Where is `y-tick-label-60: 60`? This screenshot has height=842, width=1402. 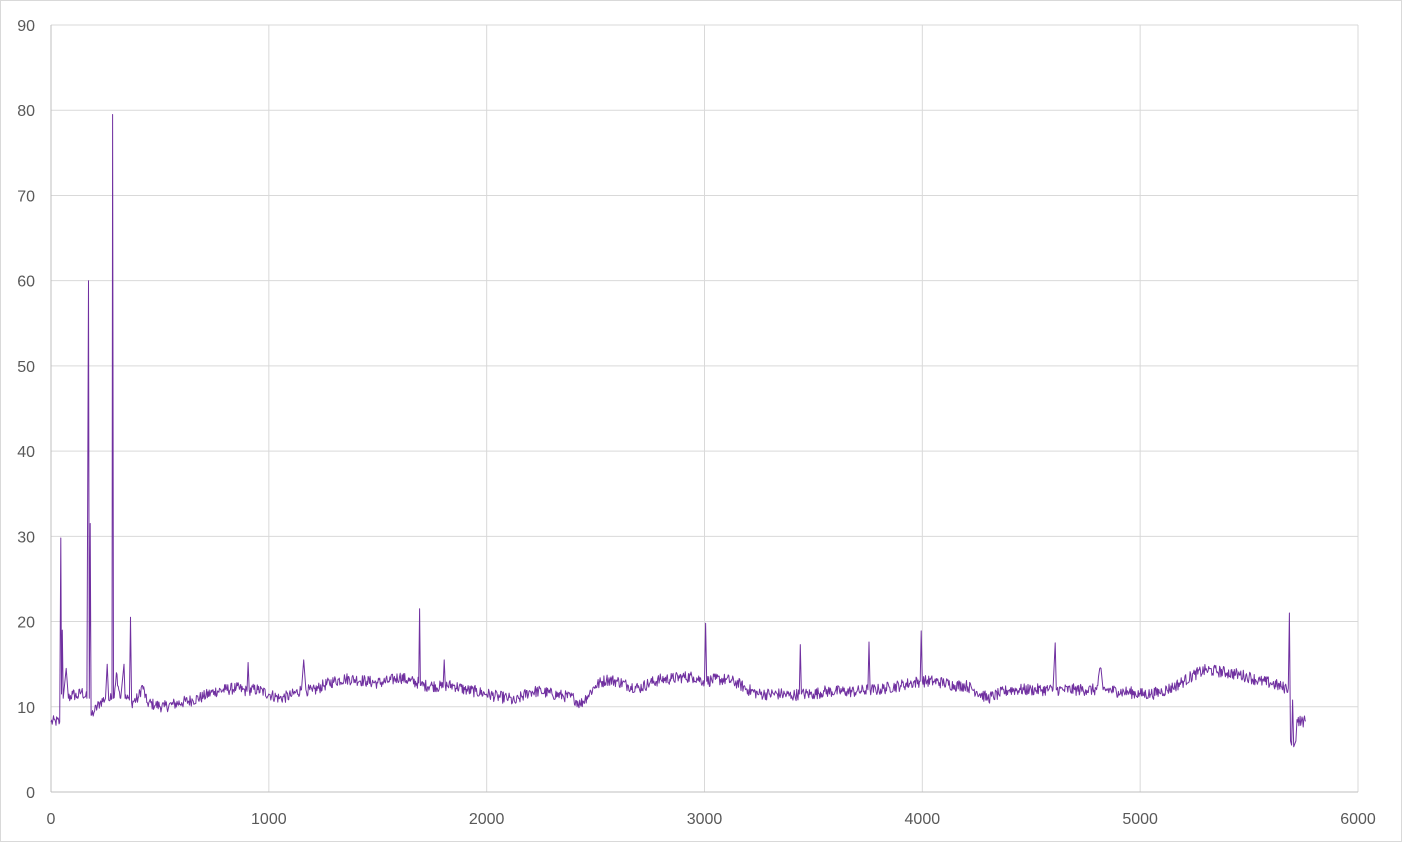
y-tick-label-60: 60 is located at coordinates (26, 282).